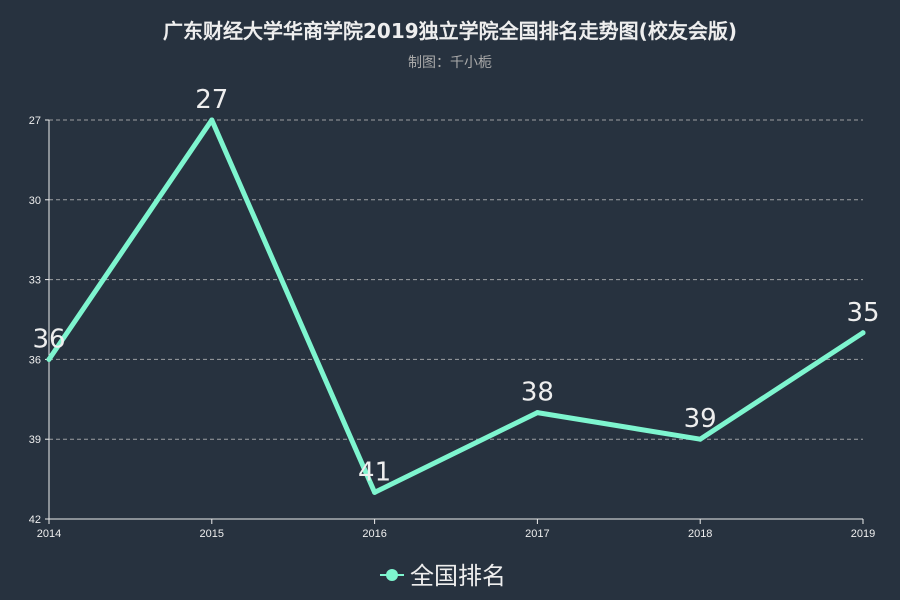 This screenshot has width=900, height=600. I want to click on data-label: 41, so click(374, 472).